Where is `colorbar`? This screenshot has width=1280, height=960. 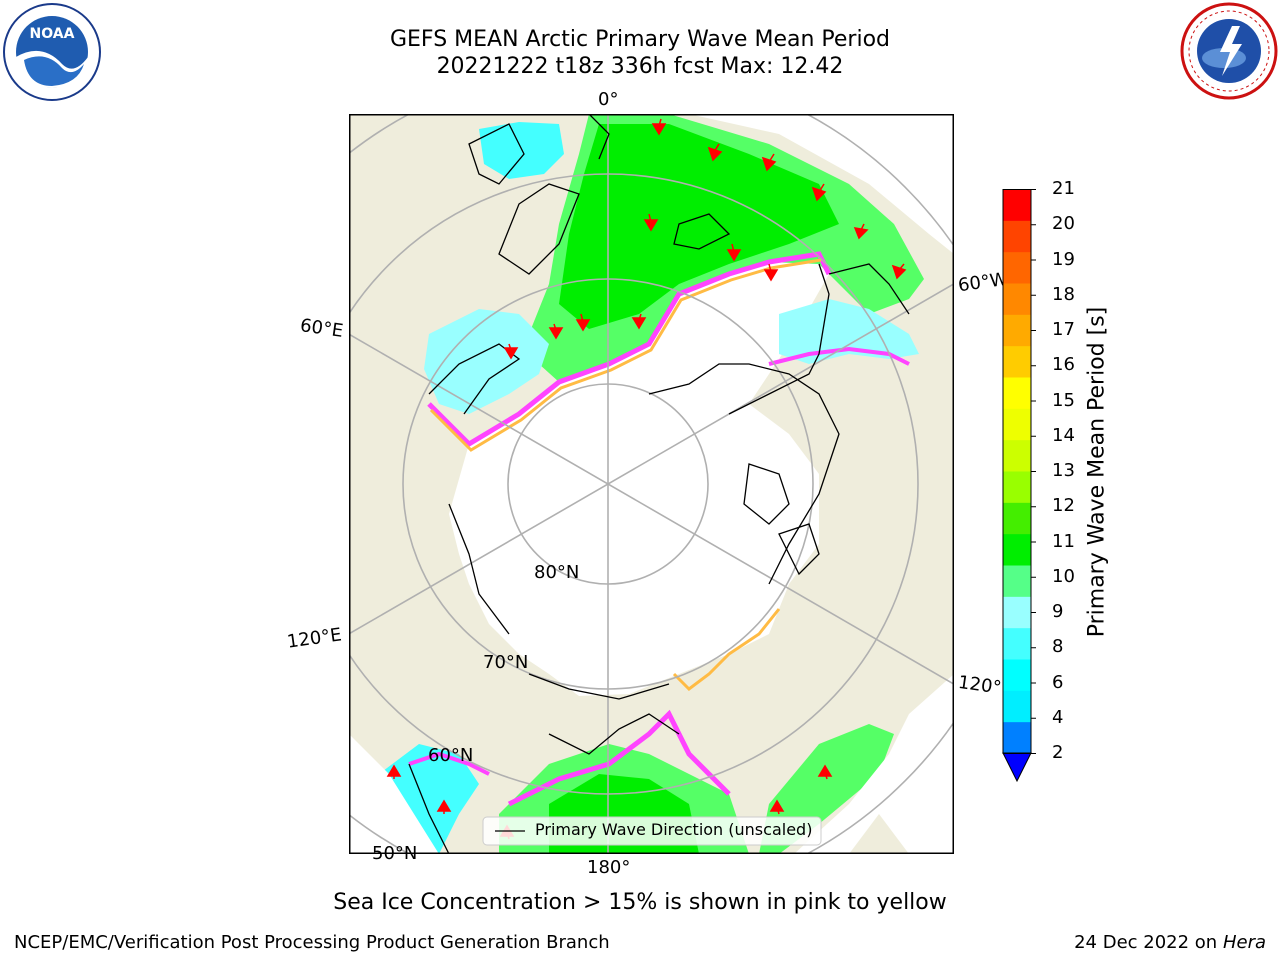 colorbar is located at coordinates (1019, 489).